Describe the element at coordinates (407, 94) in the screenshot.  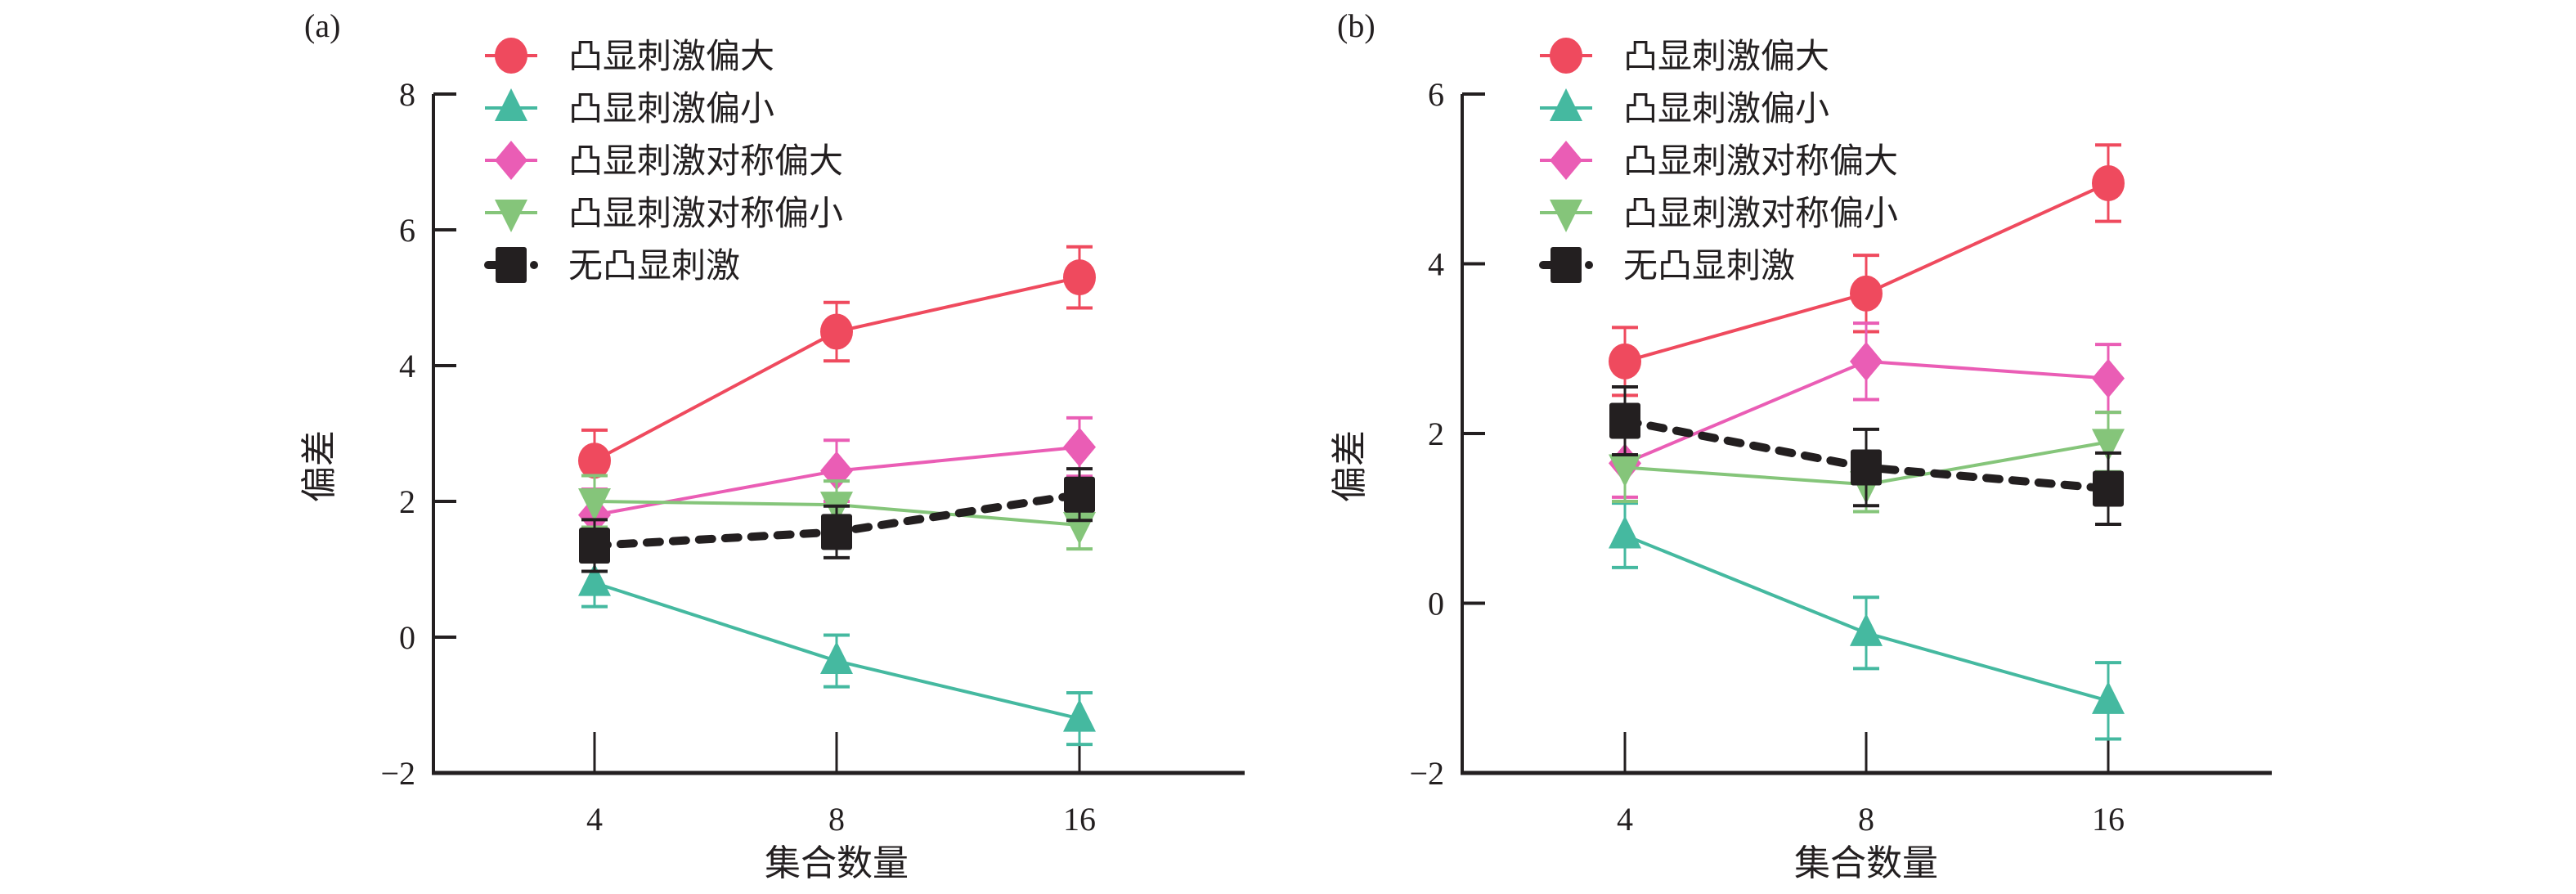
I see `y-tick-label: 8` at that location.